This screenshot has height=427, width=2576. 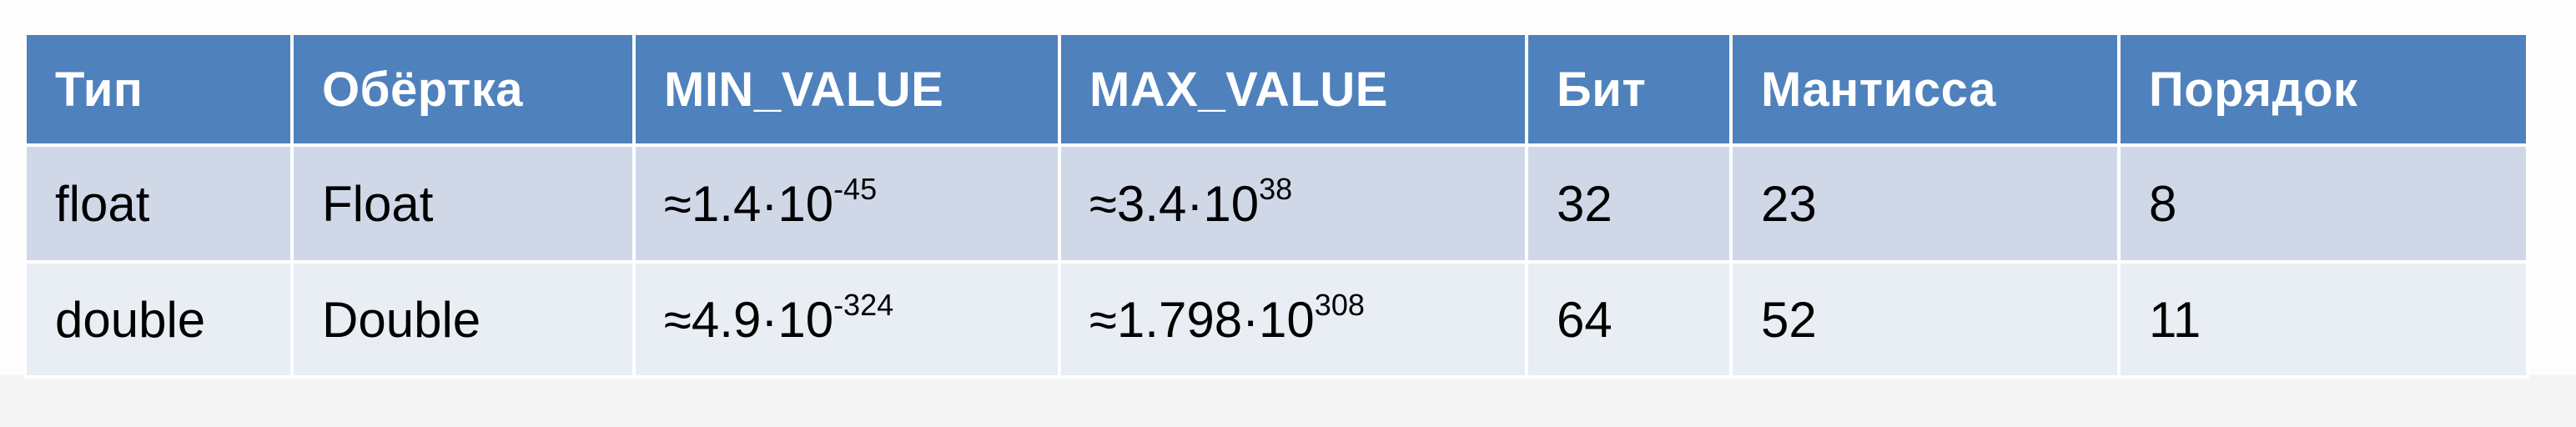 What do you see at coordinates (846, 89) in the screenshot?
I see `header-min-value: MIN_VALUE` at bounding box center [846, 89].